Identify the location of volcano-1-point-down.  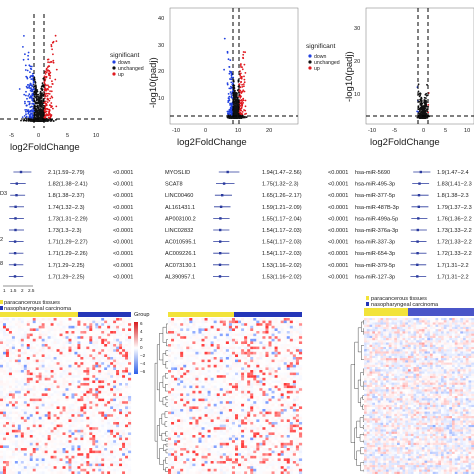
(31, 79).